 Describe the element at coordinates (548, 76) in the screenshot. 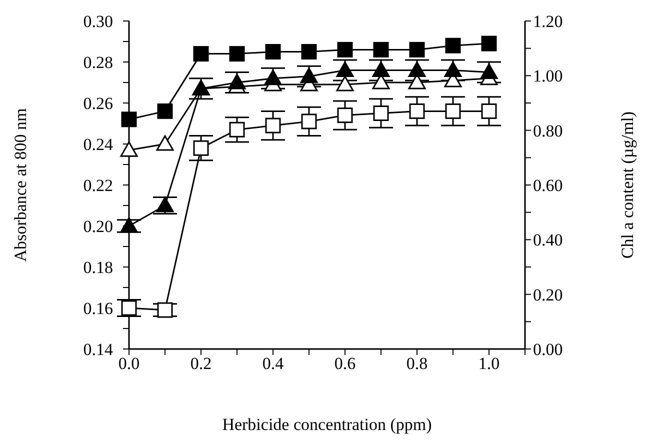

I see `y2-tick-label: 1.00` at that location.